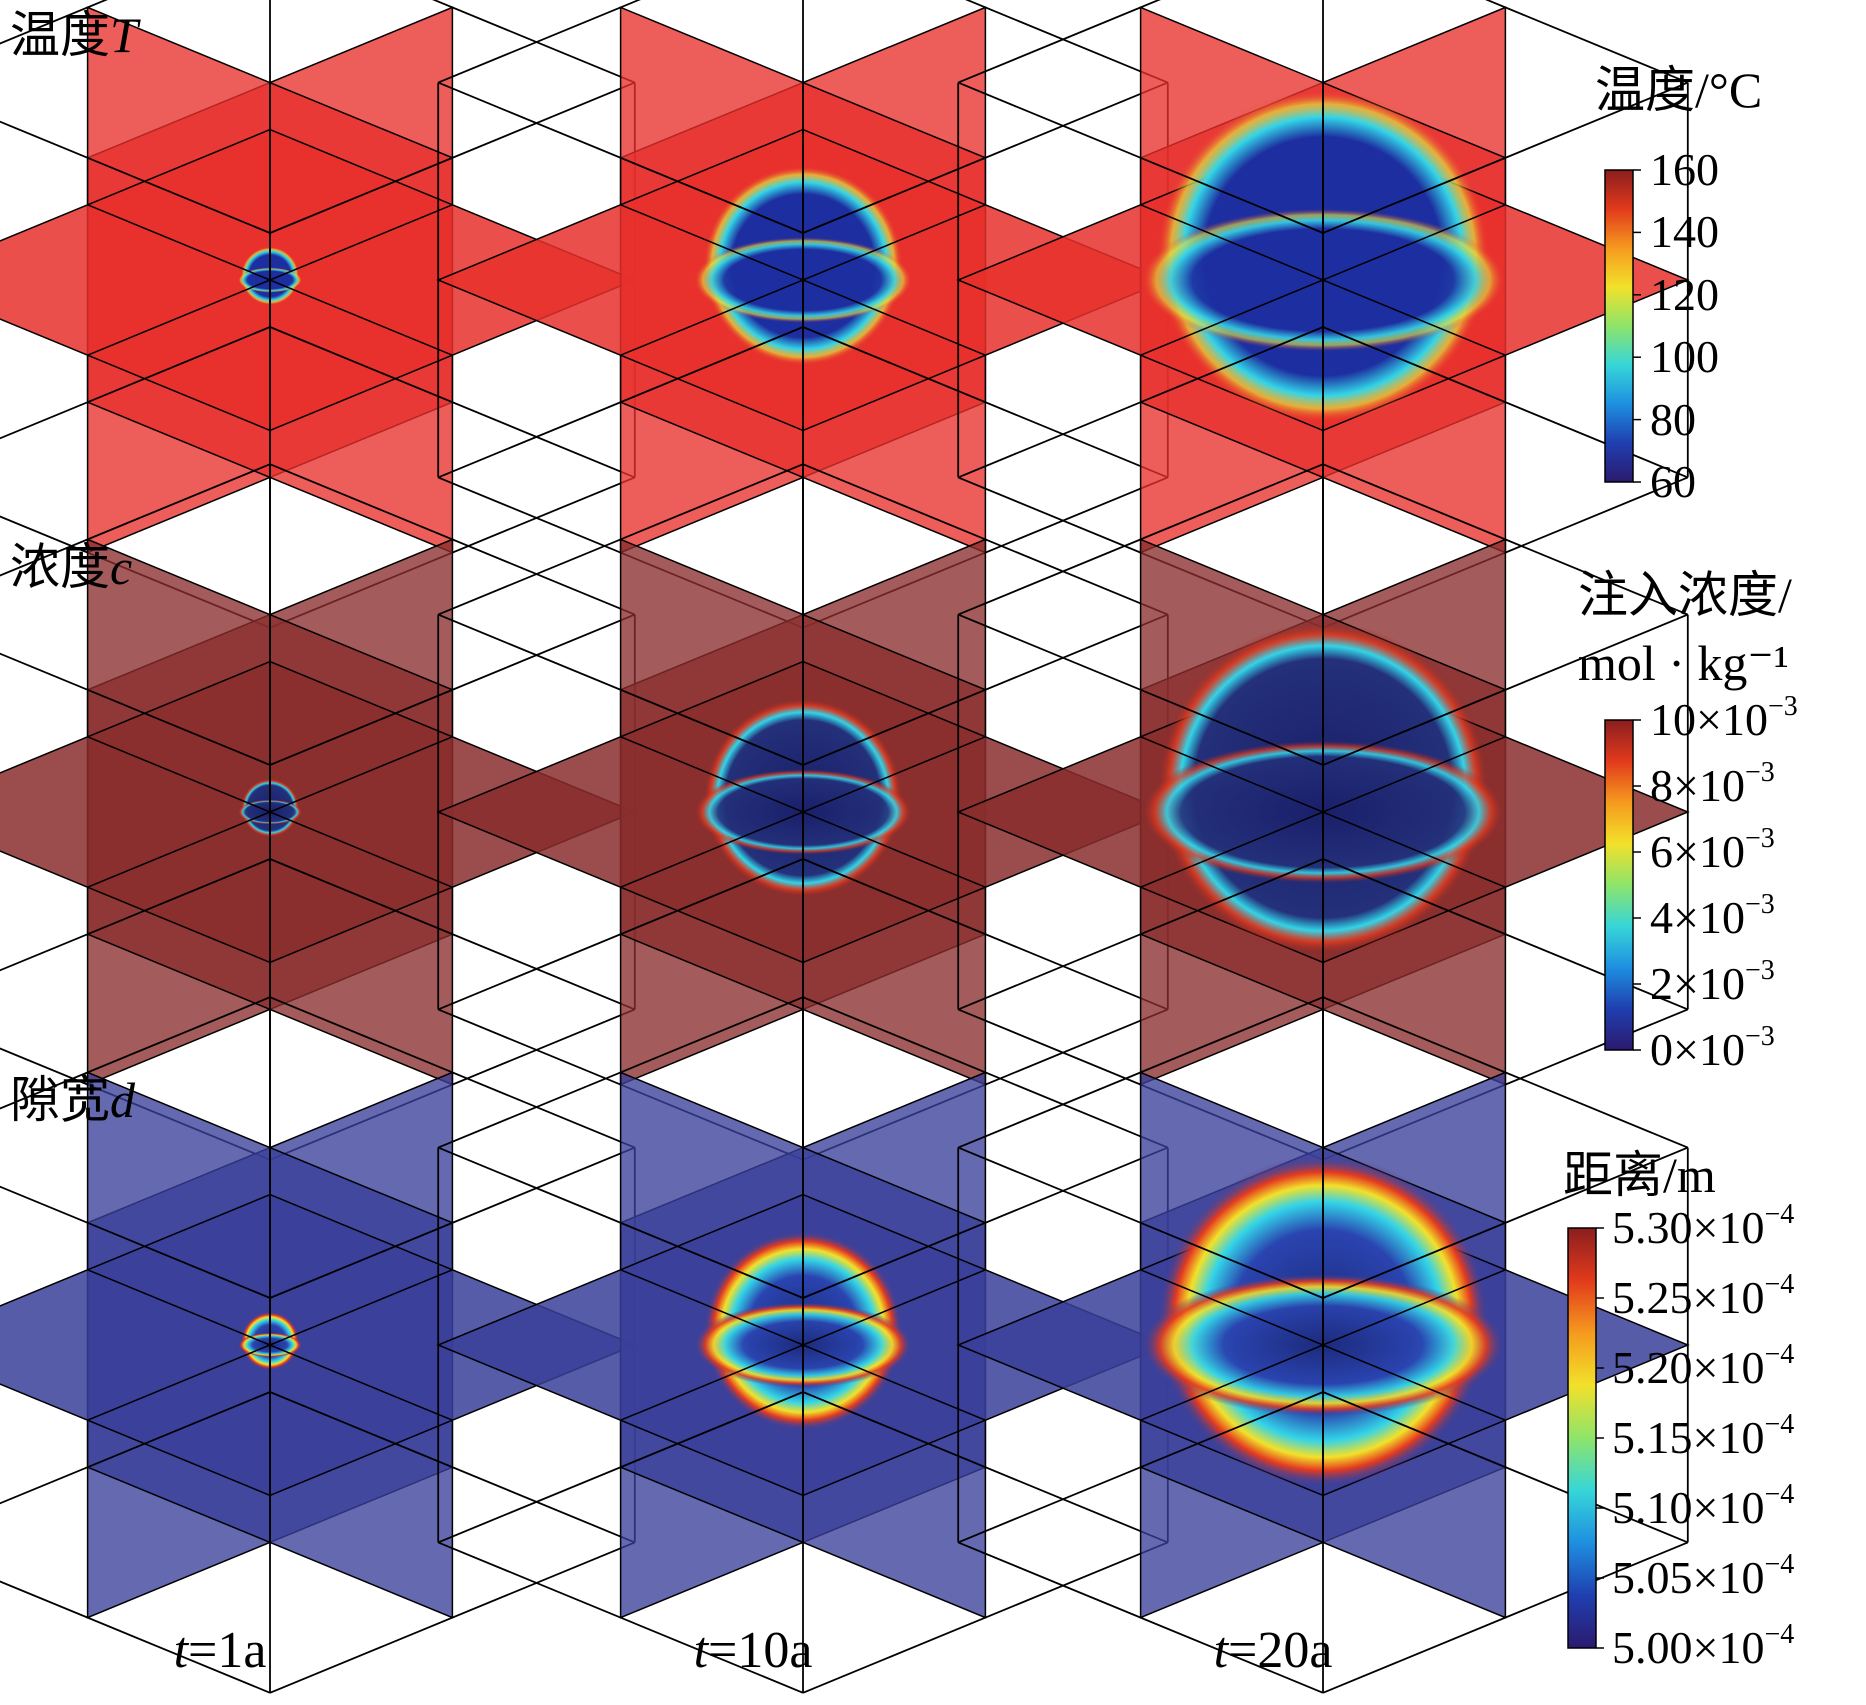 The image size is (1866, 1705). What do you see at coordinates (318, 812) in the screenshot?
I see `cube-panel-conc-1a` at bounding box center [318, 812].